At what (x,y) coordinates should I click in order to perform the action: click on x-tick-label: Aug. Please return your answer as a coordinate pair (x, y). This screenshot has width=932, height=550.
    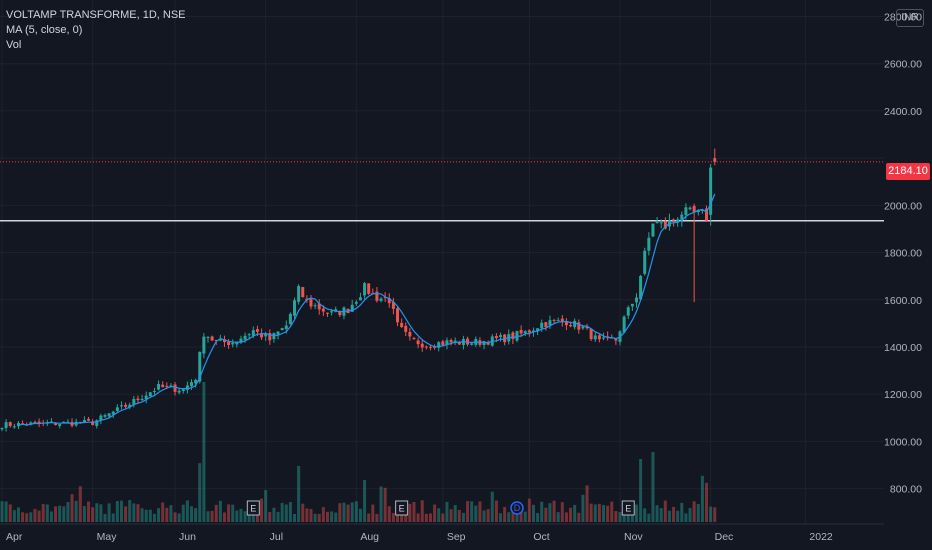
    Looking at the image, I should click on (369, 537).